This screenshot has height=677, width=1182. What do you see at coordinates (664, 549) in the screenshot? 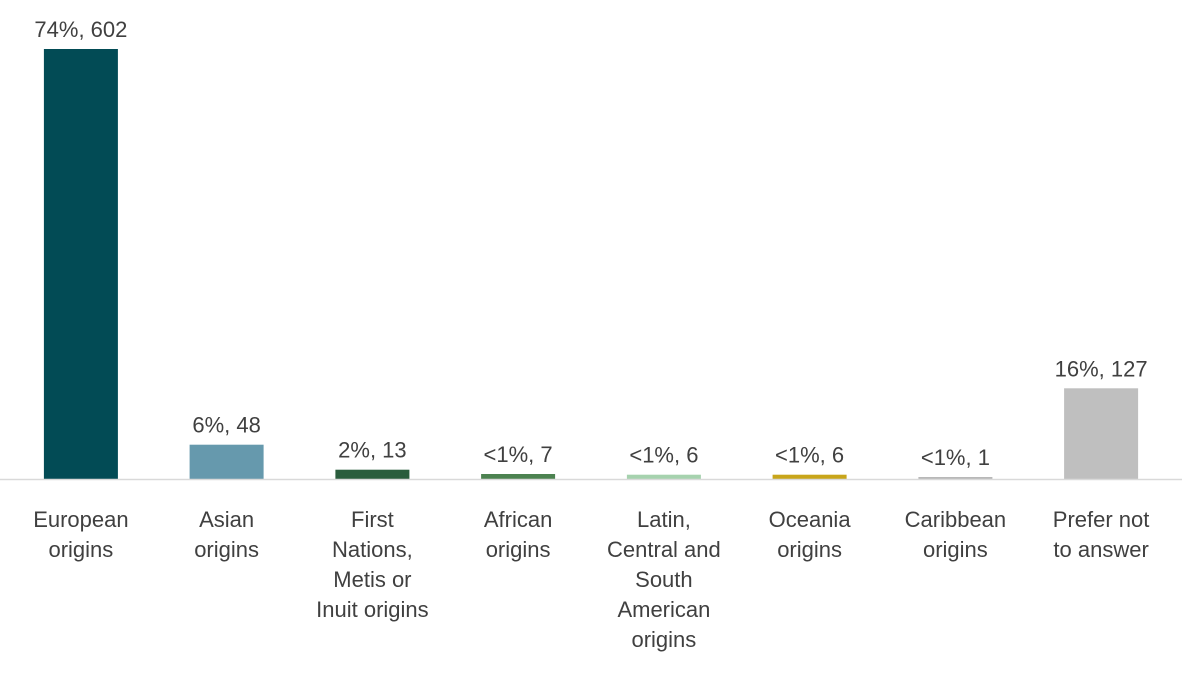
I see `category-label-4-line-1: Central and` at bounding box center [664, 549].